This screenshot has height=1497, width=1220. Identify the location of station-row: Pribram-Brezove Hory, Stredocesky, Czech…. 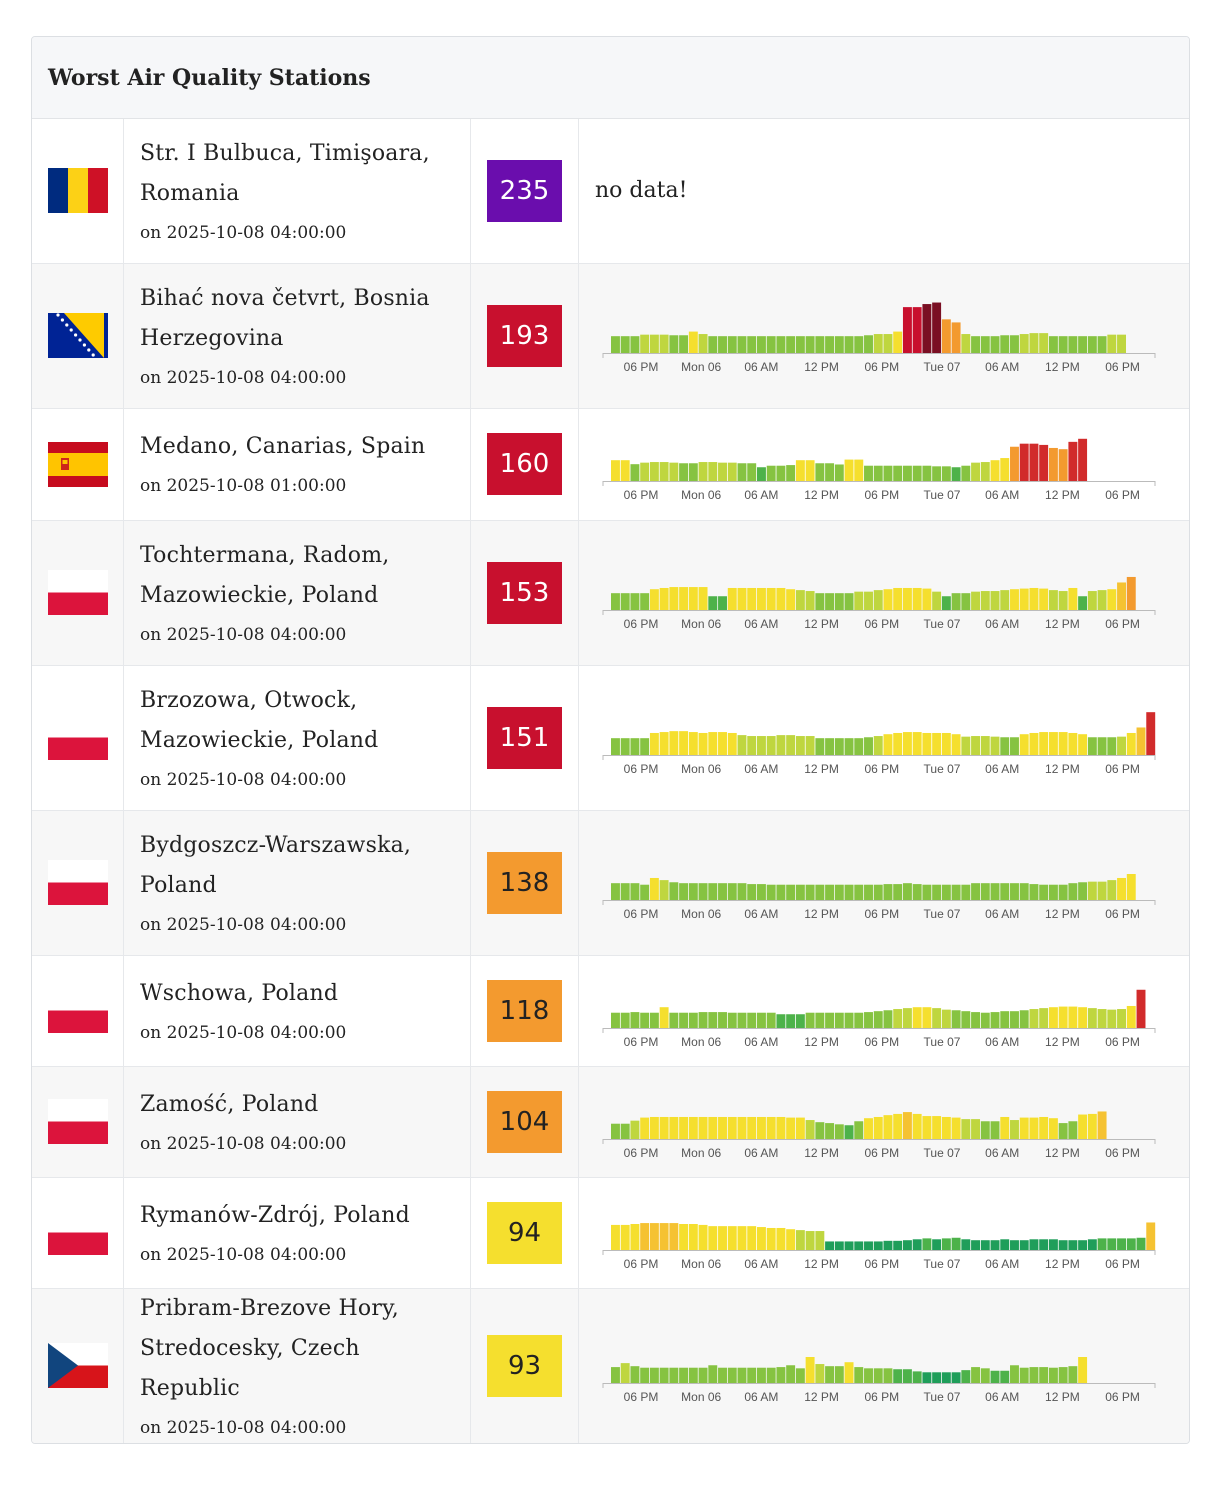
(610, 1365).